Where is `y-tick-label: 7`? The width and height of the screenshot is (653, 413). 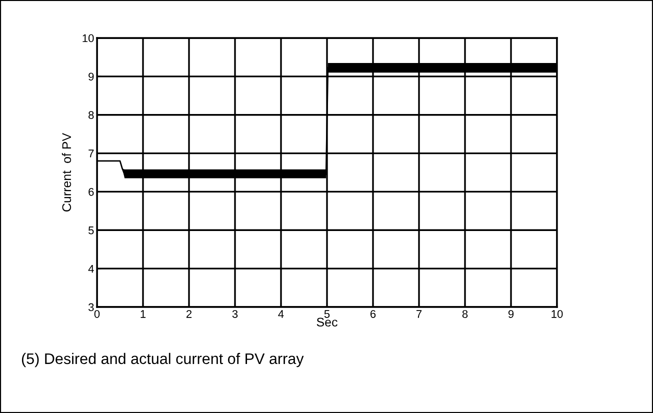 y-tick-label: 7 is located at coordinates (91, 154).